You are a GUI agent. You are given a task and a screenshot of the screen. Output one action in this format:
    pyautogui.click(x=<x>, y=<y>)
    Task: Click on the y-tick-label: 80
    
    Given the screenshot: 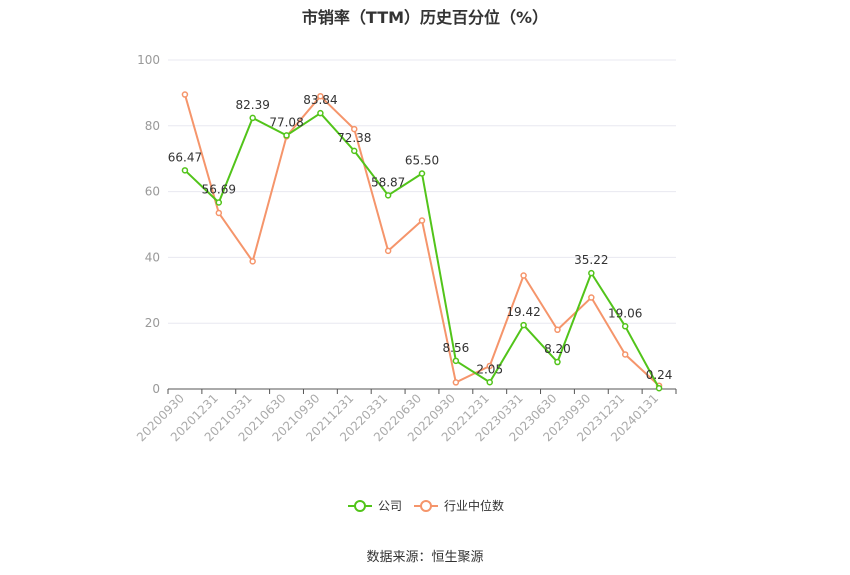 What is the action you would take?
    pyautogui.click(x=152, y=126)
    